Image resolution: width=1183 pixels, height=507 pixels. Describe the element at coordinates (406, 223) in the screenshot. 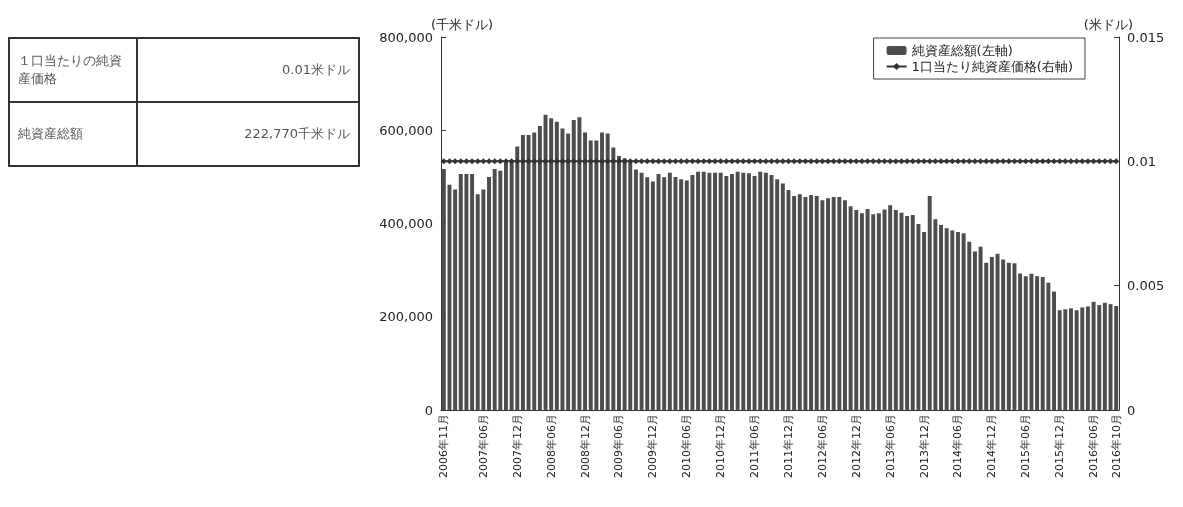

I see `y-tick-label: 400,000` at that location.